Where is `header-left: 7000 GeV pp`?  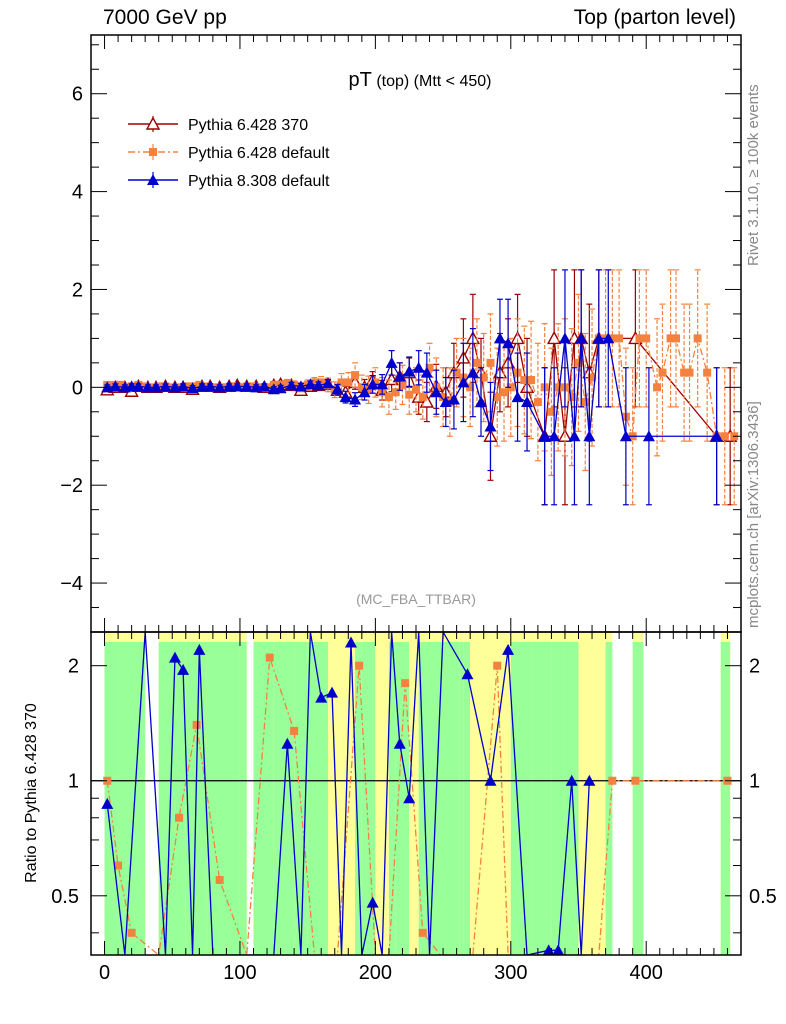 header-left: 7000 GeV pp is located at coordinates (165, 17).